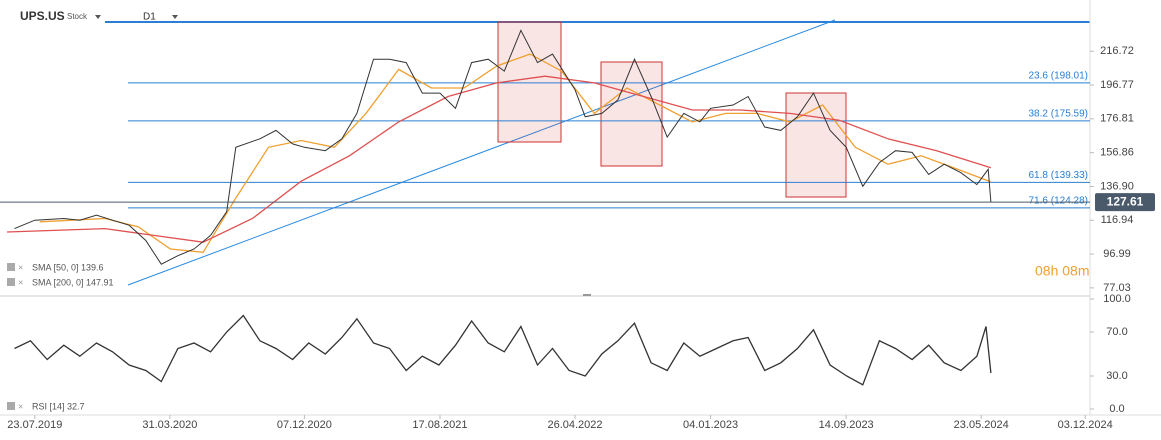 This screenshot has height=440, width=1161. What do you see at coordinates (1059, 200) in the screenshot?
I see `fib-label: 71.6 (124.28)` at bounding box center [1059, 200].